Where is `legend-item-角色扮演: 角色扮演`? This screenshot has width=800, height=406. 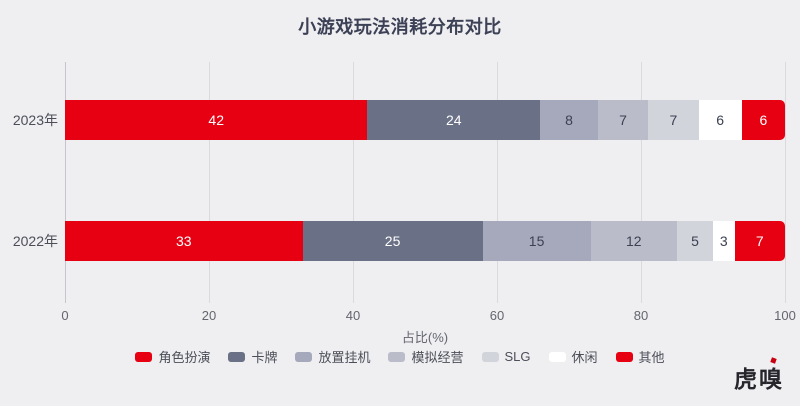 legend-item-角色扮演: 角色扮演 is located at coordinates (172, 356).